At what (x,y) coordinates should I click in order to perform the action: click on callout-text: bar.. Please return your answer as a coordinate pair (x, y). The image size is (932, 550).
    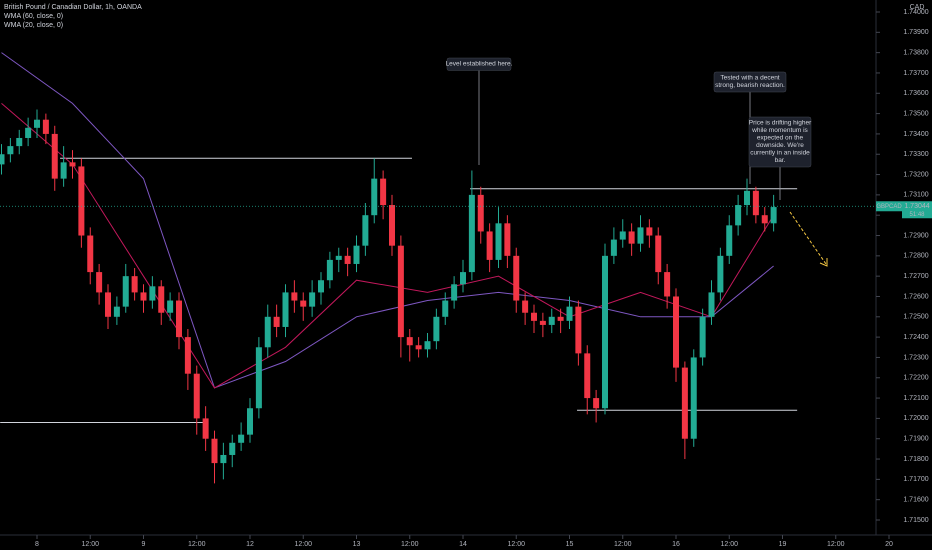
    Looking at the image, I should click on (780, 160).